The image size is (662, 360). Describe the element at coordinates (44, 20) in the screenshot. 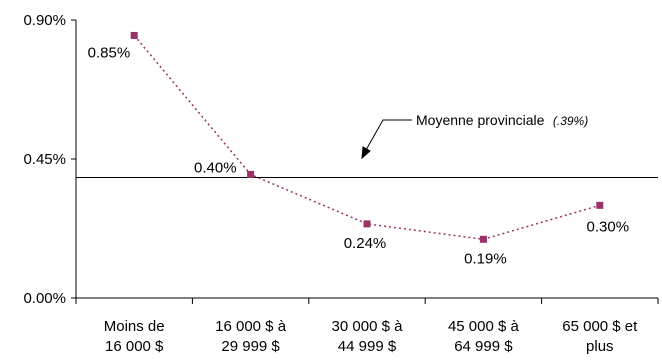

I see `y-tick-label: 0.90%` at that location.